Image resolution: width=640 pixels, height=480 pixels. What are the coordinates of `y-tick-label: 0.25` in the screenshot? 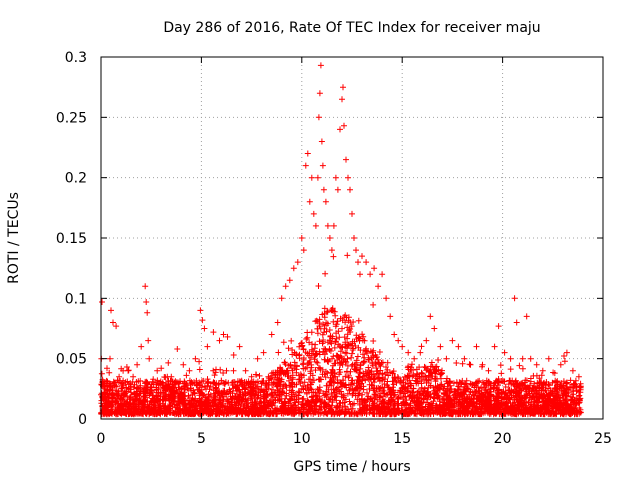 It's located at (71, 118).